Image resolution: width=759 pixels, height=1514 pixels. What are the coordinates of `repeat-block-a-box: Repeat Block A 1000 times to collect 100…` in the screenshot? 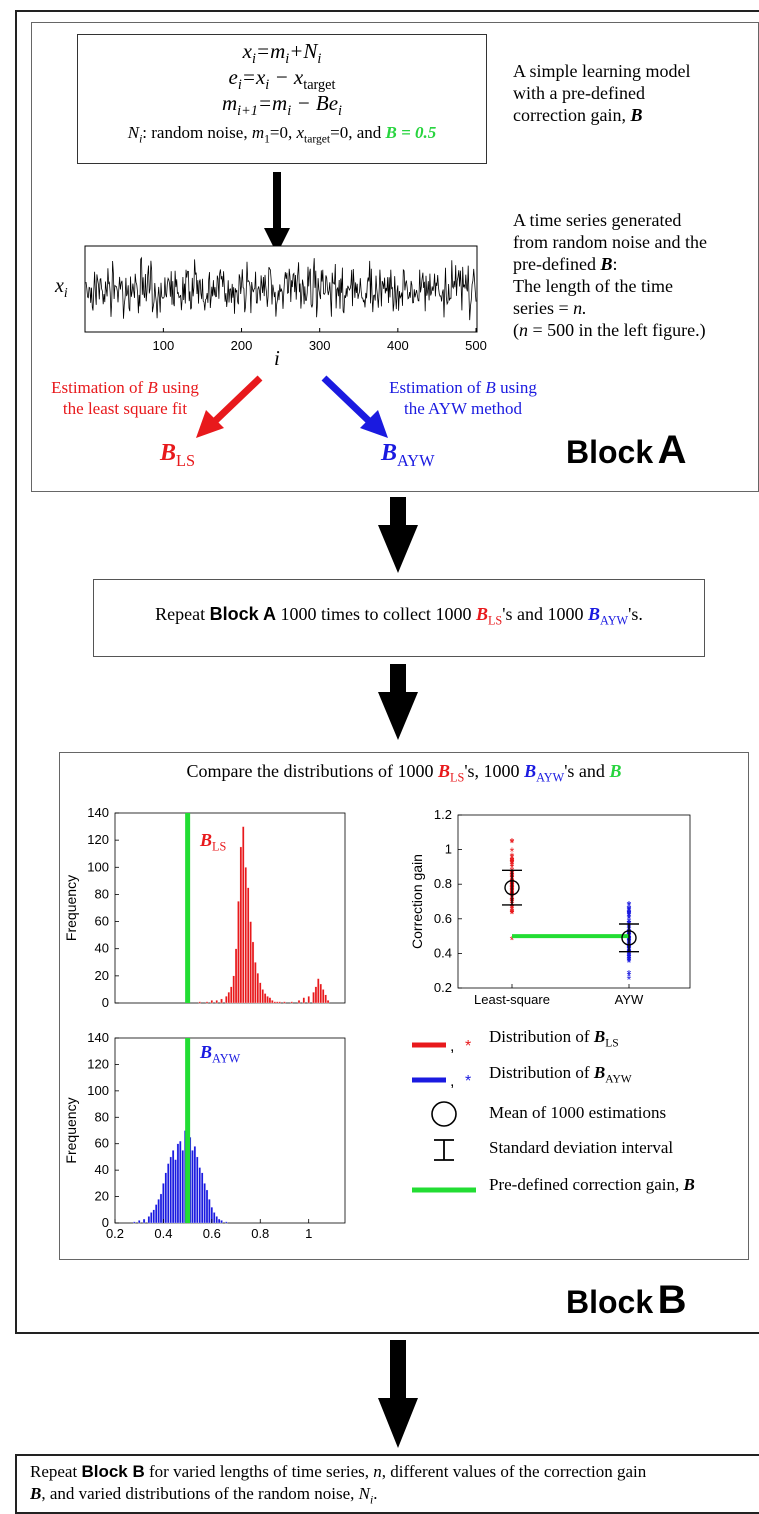 It's located at (399, 618).